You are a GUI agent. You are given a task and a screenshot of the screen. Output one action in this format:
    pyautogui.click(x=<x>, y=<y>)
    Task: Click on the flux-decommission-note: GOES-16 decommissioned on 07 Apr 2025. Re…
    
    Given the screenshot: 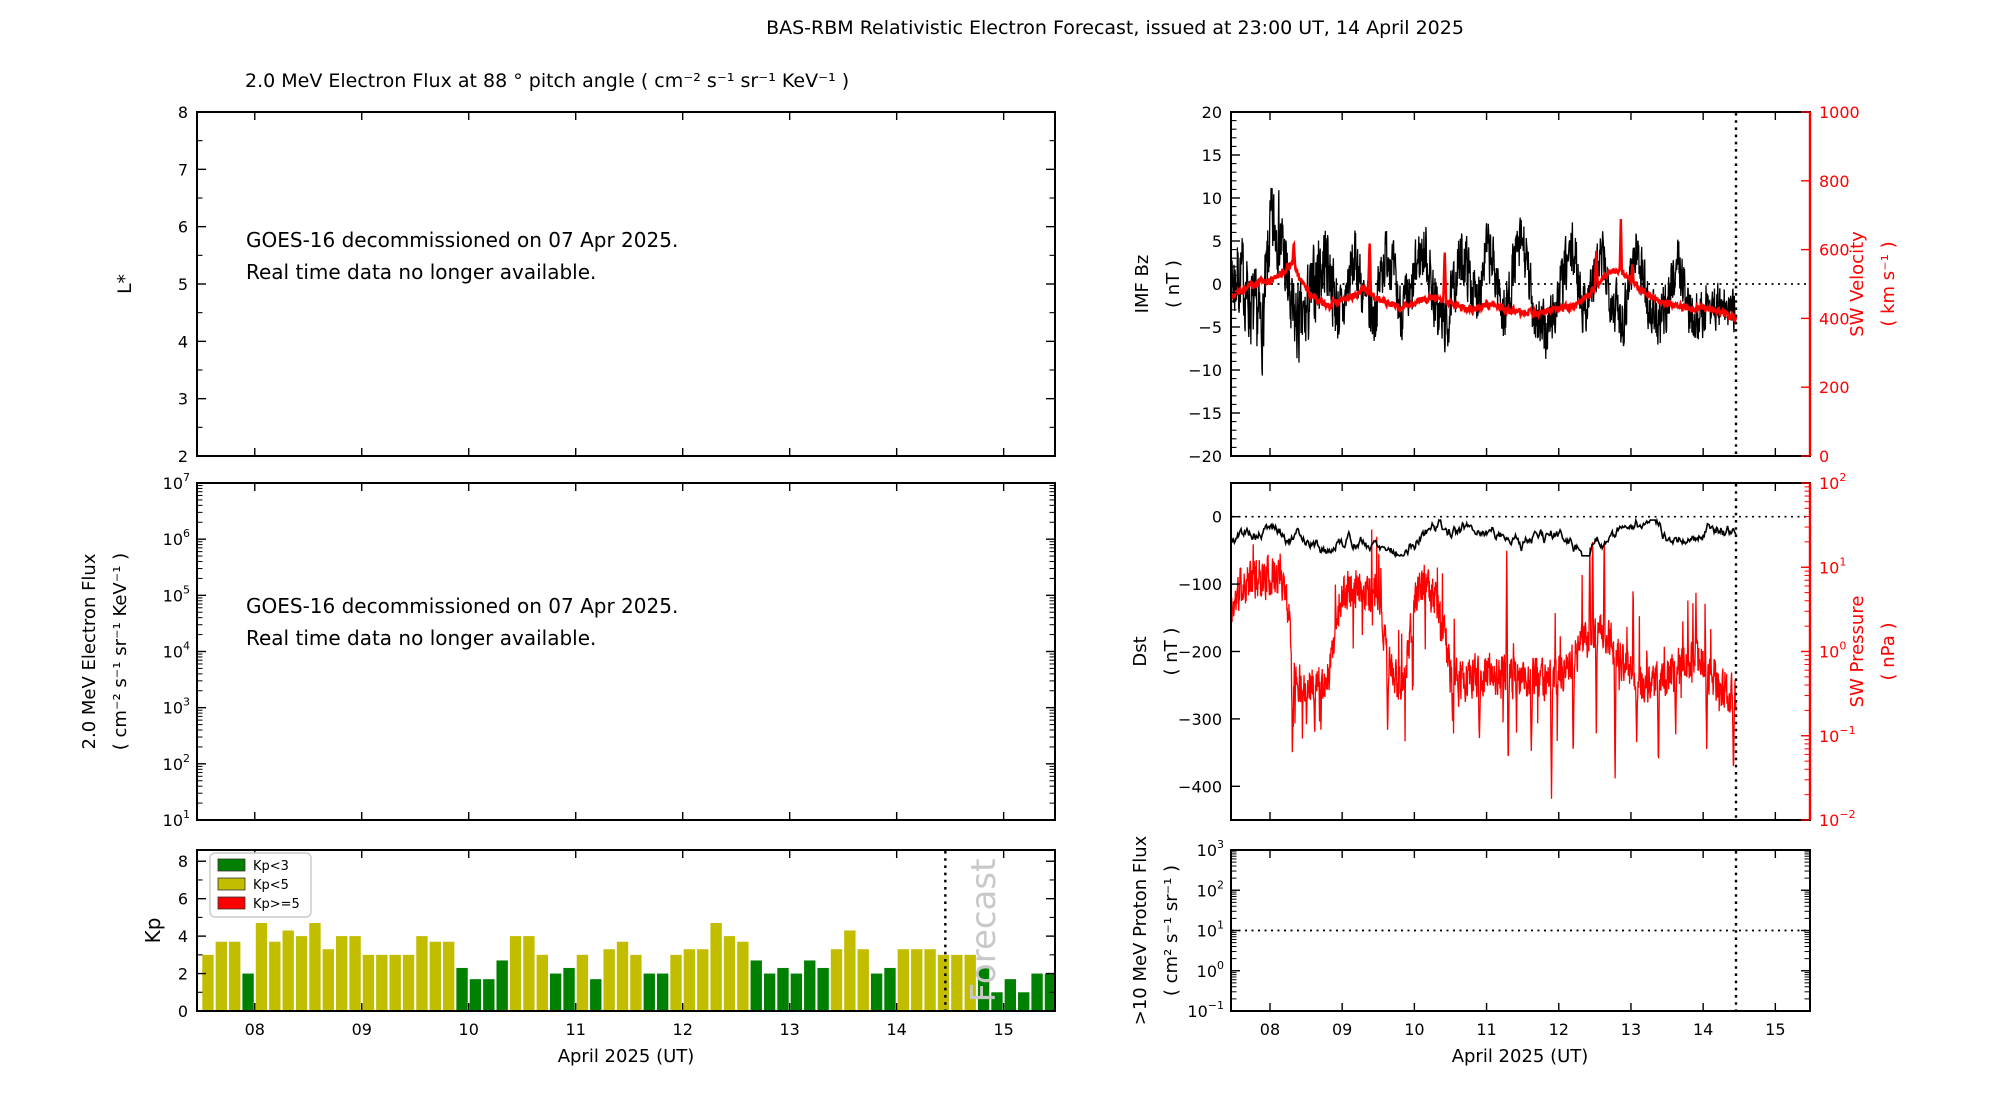 What is the action you would take?
    pyautogui.click(x=462, y=622)
    